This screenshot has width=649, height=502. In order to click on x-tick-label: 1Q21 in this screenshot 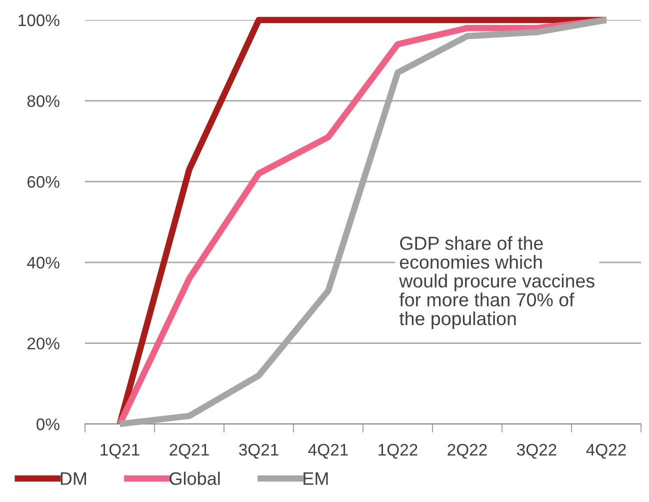, I will do `click(120, 451)`.